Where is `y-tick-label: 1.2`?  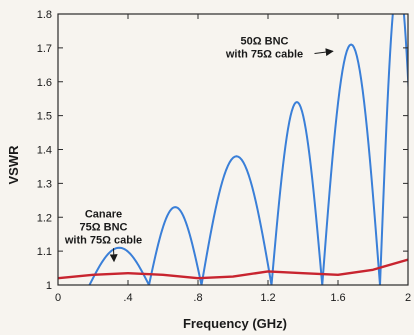
y-tick-label: 1.2 is located at coordinates (44, 218).